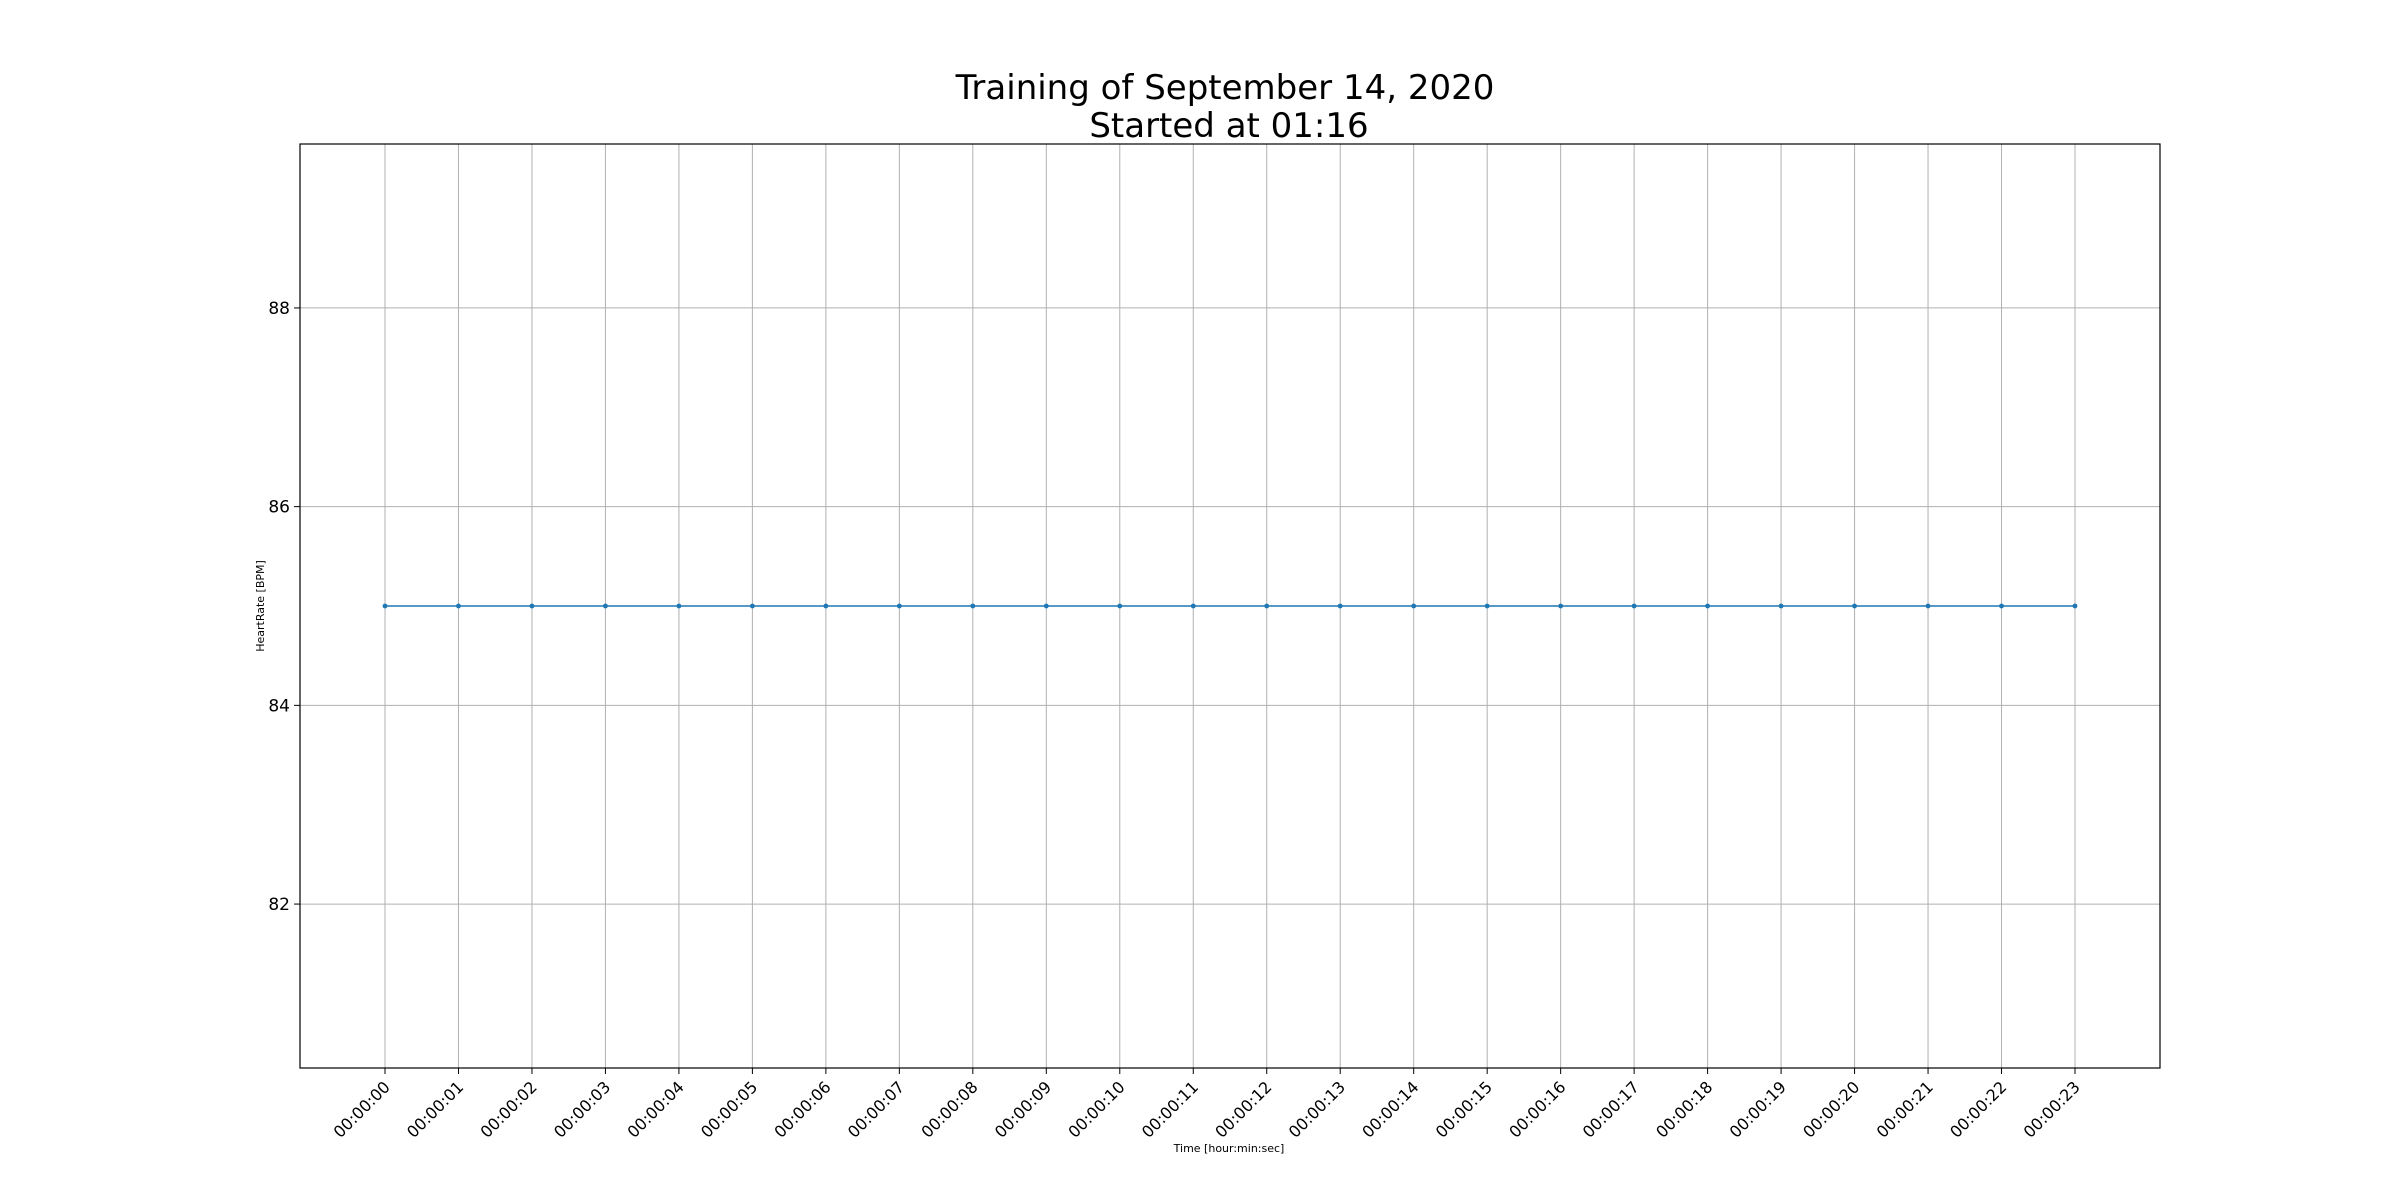  I want to click on x-tick-label: 00:00:04, so click(655, 1109).